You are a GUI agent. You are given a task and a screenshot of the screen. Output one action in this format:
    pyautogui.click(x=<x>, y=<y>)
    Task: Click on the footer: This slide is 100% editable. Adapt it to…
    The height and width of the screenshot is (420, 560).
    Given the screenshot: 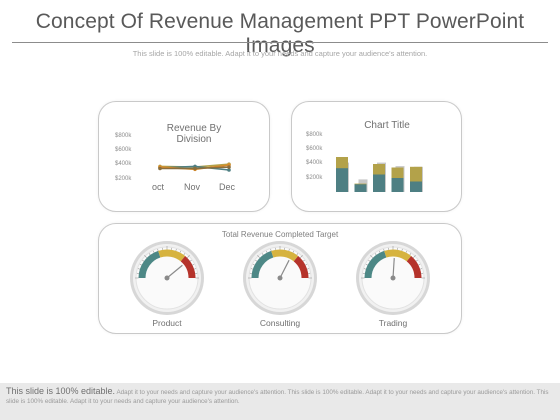 What is the action you would take?
    pyautogui.click(x=280, y=401)
    